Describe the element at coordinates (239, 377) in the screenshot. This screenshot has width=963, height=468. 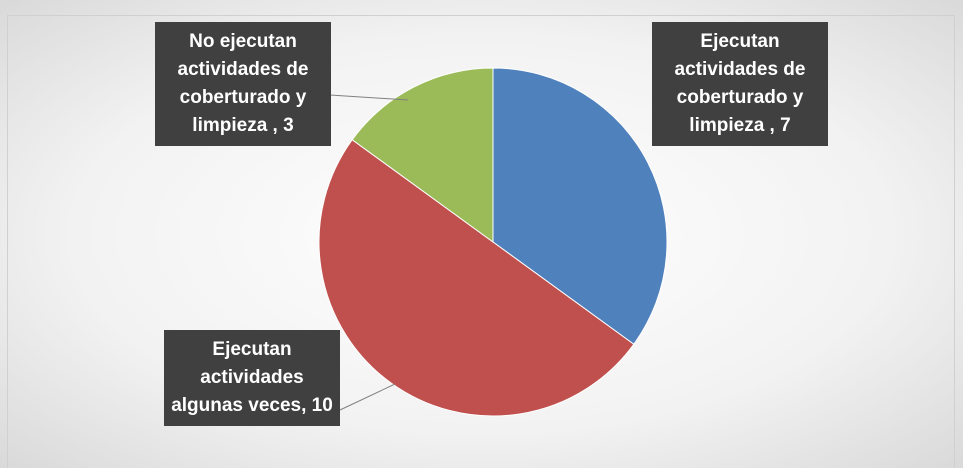
I see `category-label: Ejecutan actividades algunas veces,` at that location.